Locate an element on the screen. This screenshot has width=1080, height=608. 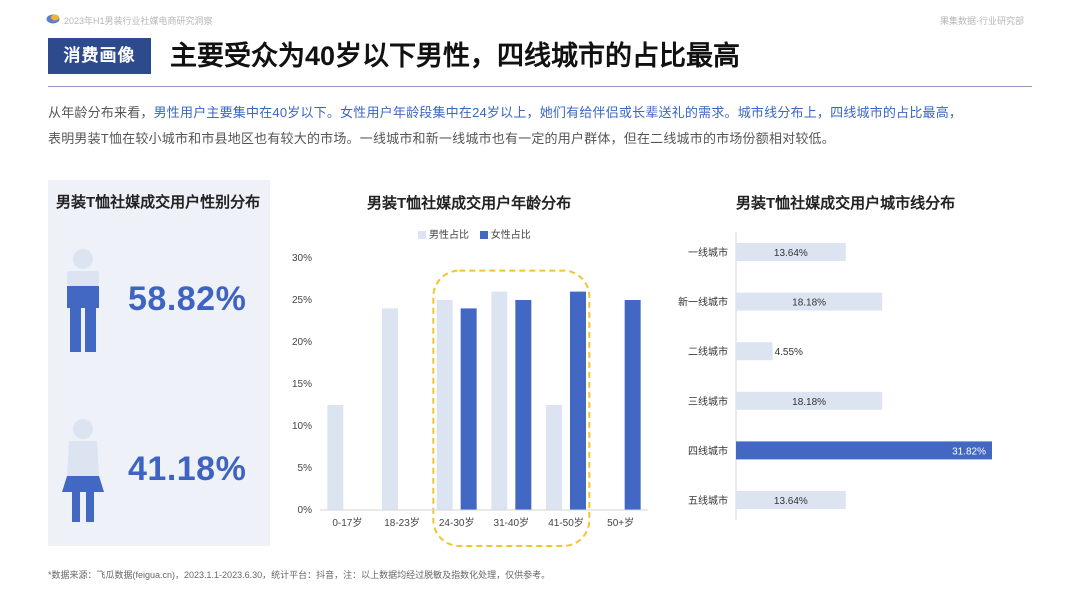
org-name: 果集数据·行业研究部 is located at coordinates (982, 21).